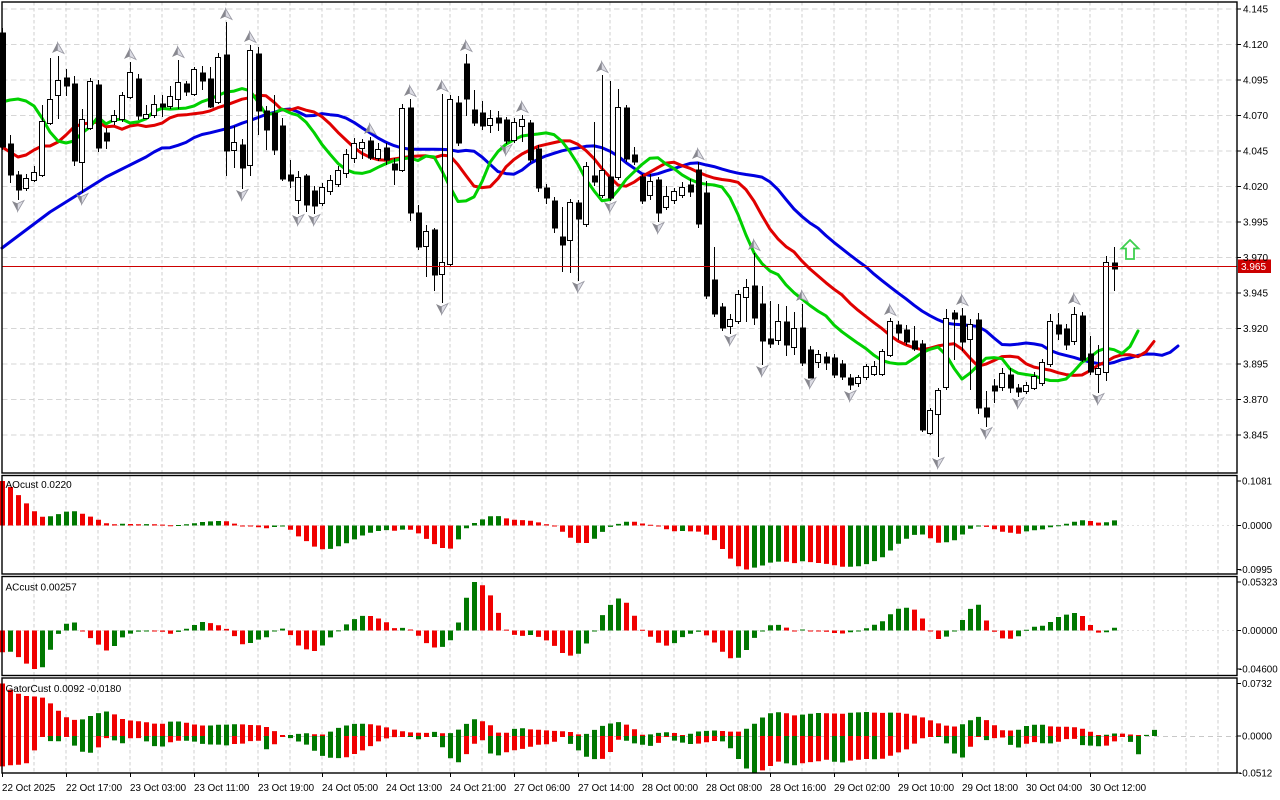 The width and height of the screenshot is (1280, 800). I want to click on svg-text: 0.0732, so click(1257, 684).